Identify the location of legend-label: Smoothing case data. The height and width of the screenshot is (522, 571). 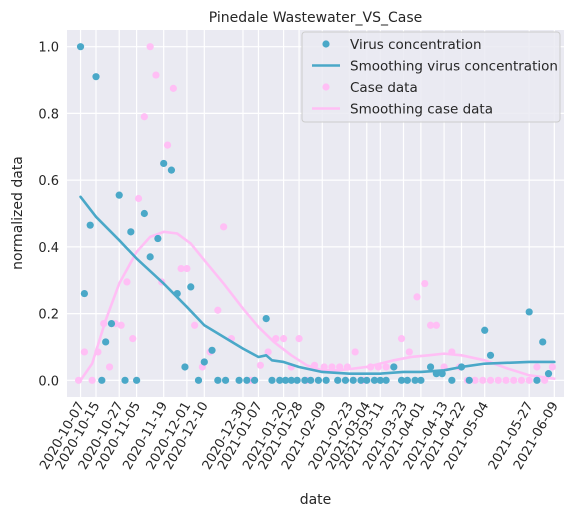
(421, 110).